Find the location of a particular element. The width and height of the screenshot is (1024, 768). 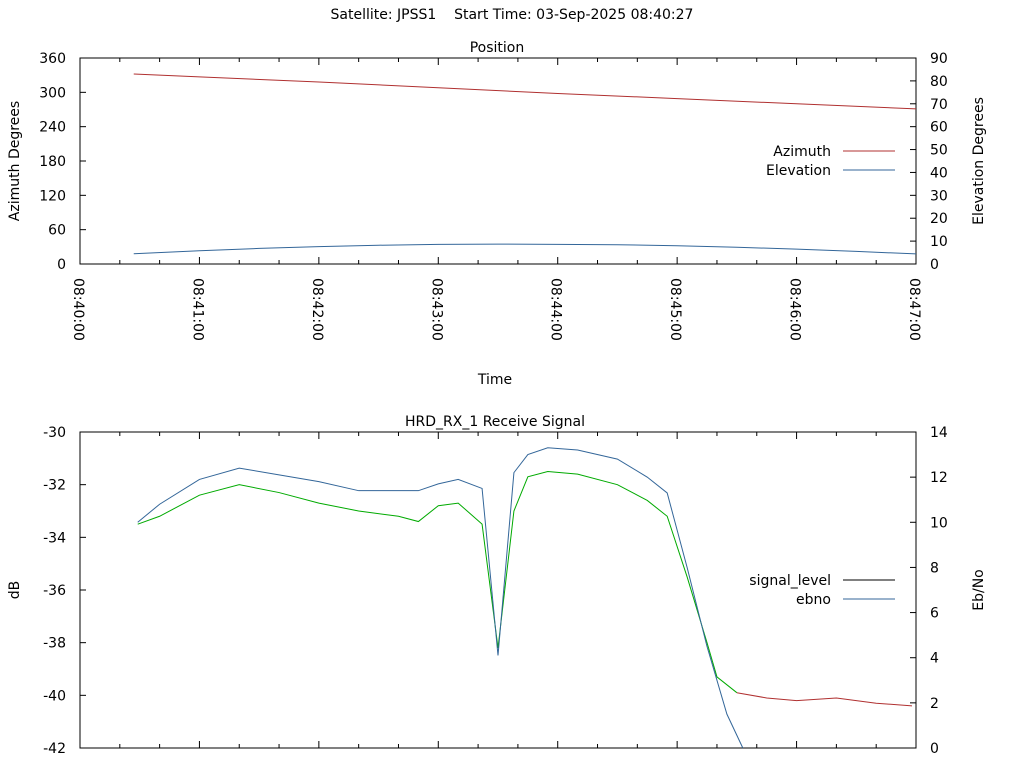

y-tick-label: -32 is located at coordinates (54, 486).